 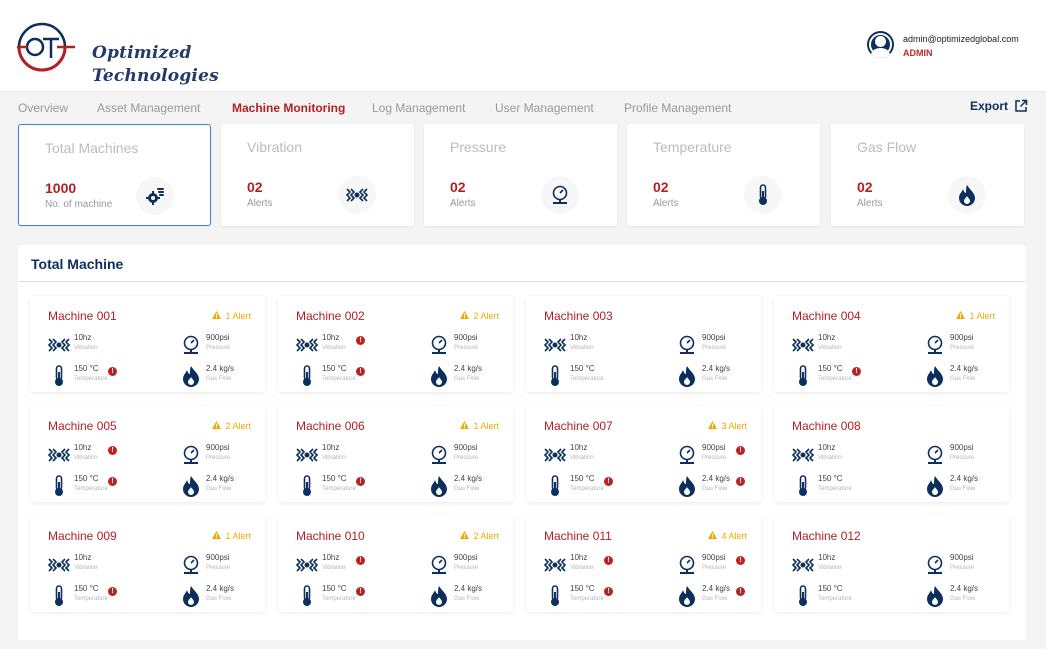 I want to click on brand-logo: Optimized Technologies, so click(x=118, y=53).